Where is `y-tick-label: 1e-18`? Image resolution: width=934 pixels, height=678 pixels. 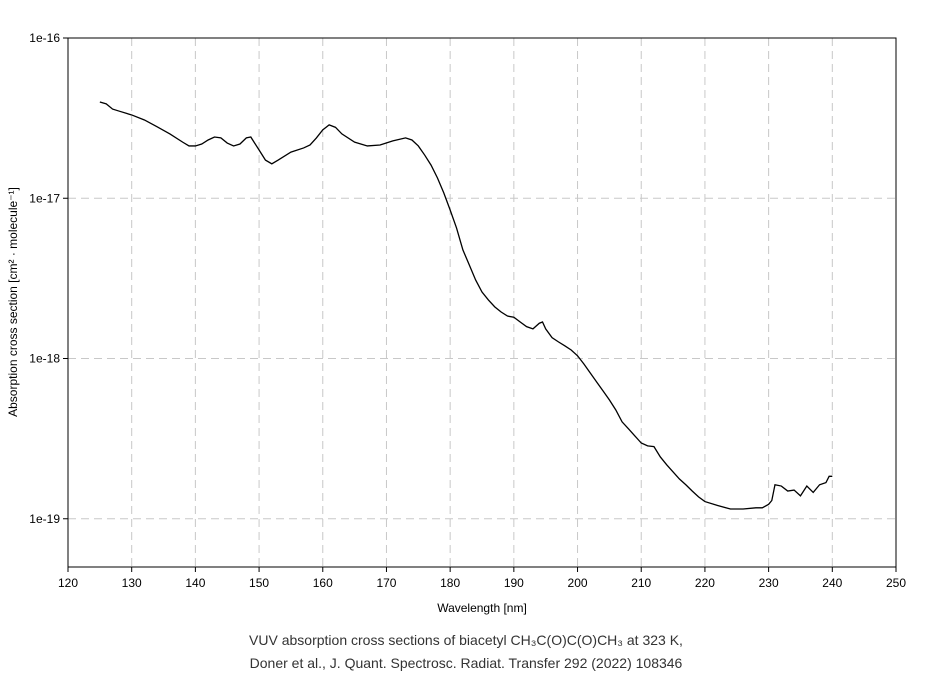 y-tick-label: 1e-18 is located at coordinates (44, 359).